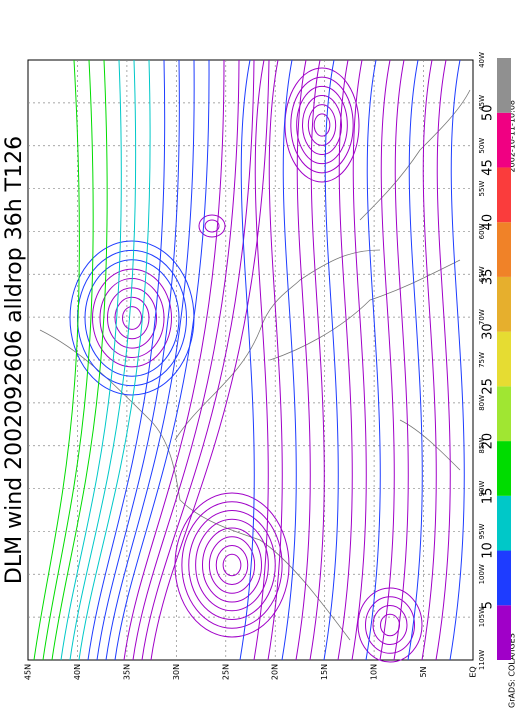  Describe the element at coordinates (488, 331) in the screenshot. I see `colorbar-label: 30` at that location.